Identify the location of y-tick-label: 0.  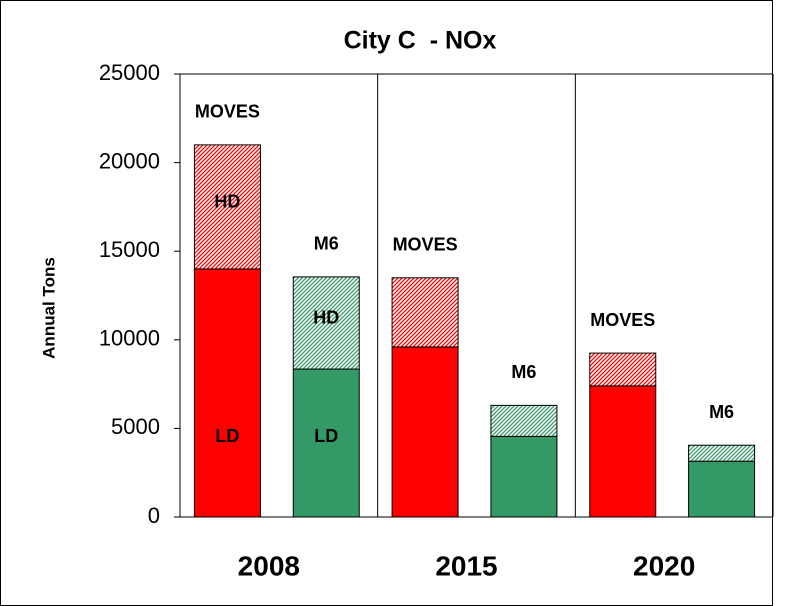
(154, 515).